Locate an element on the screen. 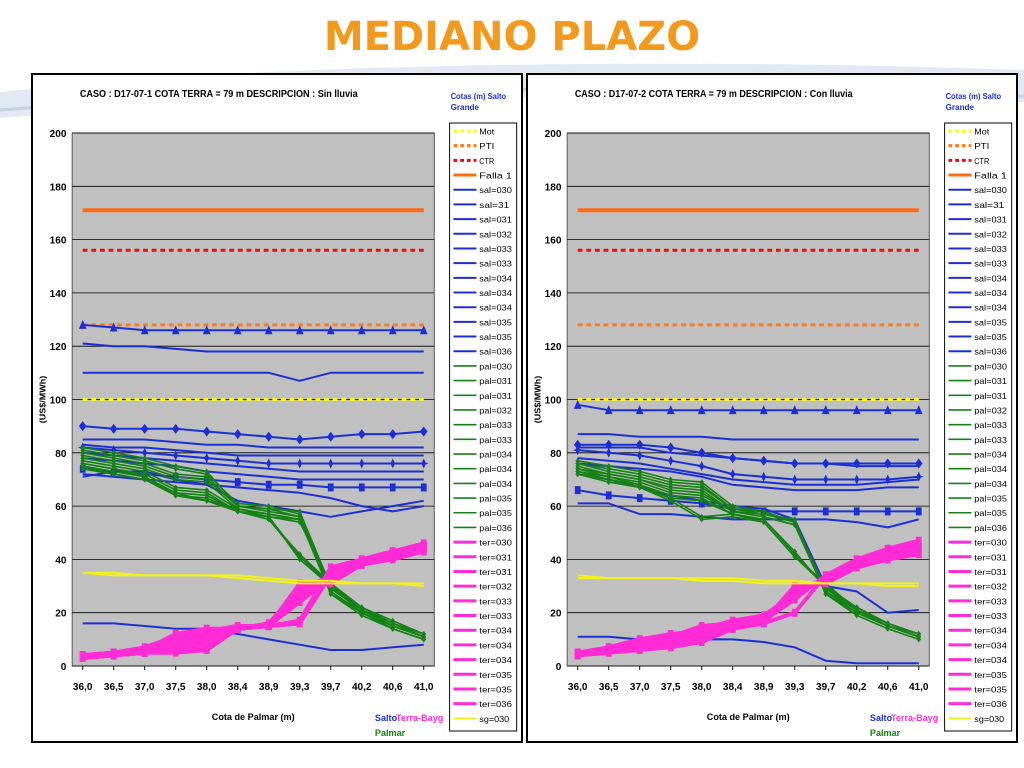 Image resolution: width=1024 pixels, height=768 pixels. legend-label: sal=31 is located at coordinates (989, 205).